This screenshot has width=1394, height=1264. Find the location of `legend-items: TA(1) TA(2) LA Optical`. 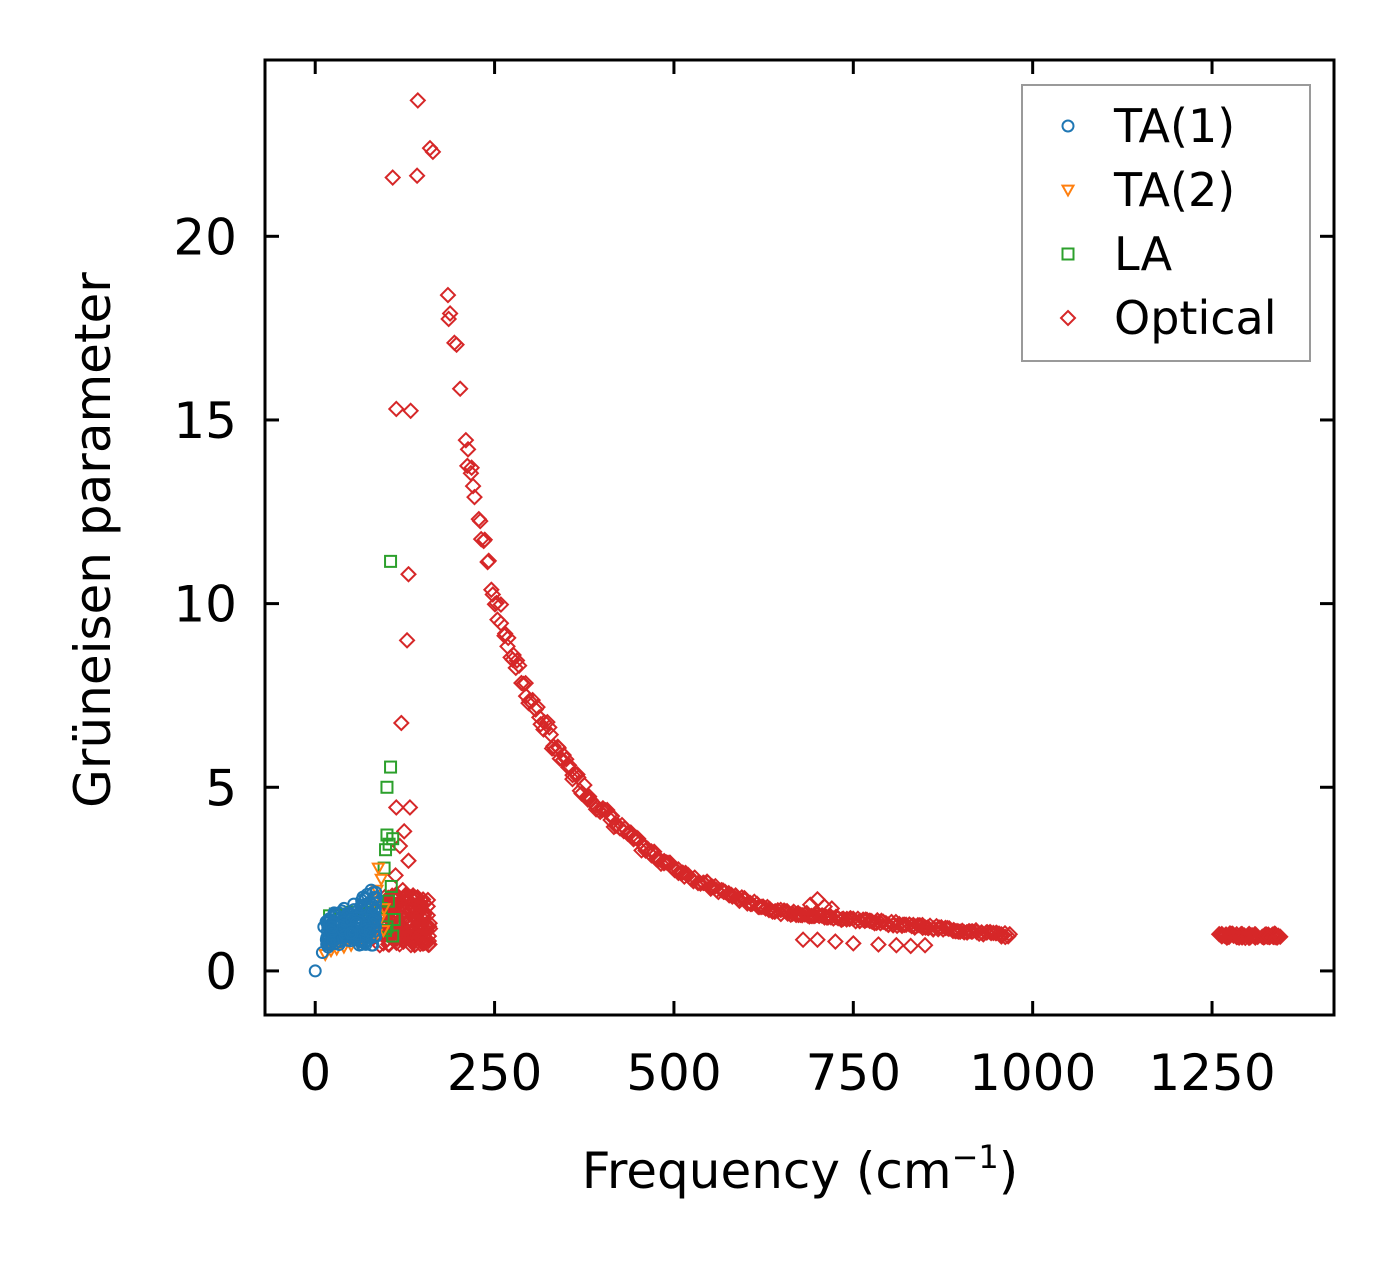

legend-items: TA(1) TA(2) LA Optical is located at coordinates (1167, 222).